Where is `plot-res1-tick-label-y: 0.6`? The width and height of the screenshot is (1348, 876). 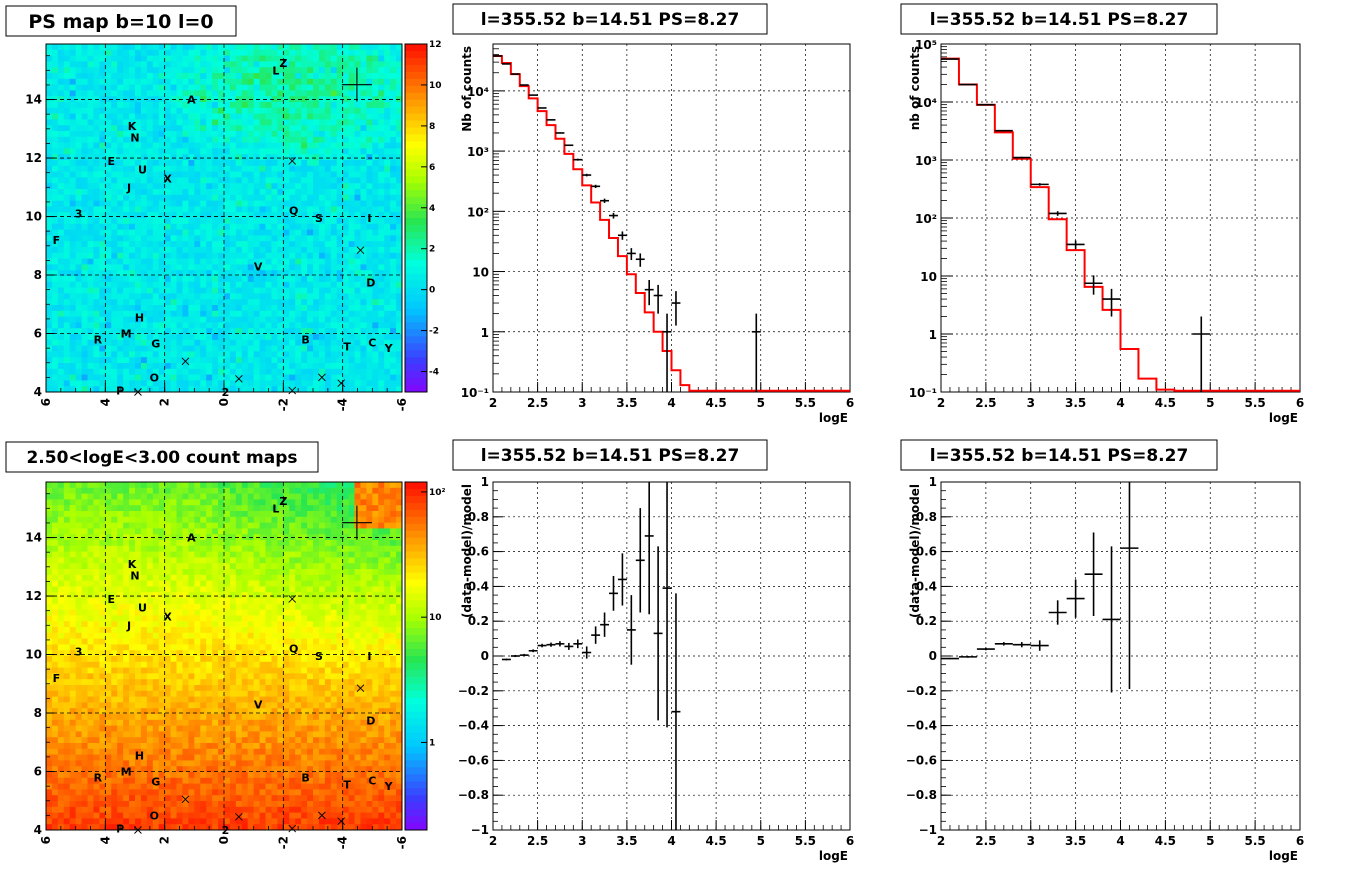
plot-res1-tick-label-y: 0.6 is located at coordinates (478, 552).